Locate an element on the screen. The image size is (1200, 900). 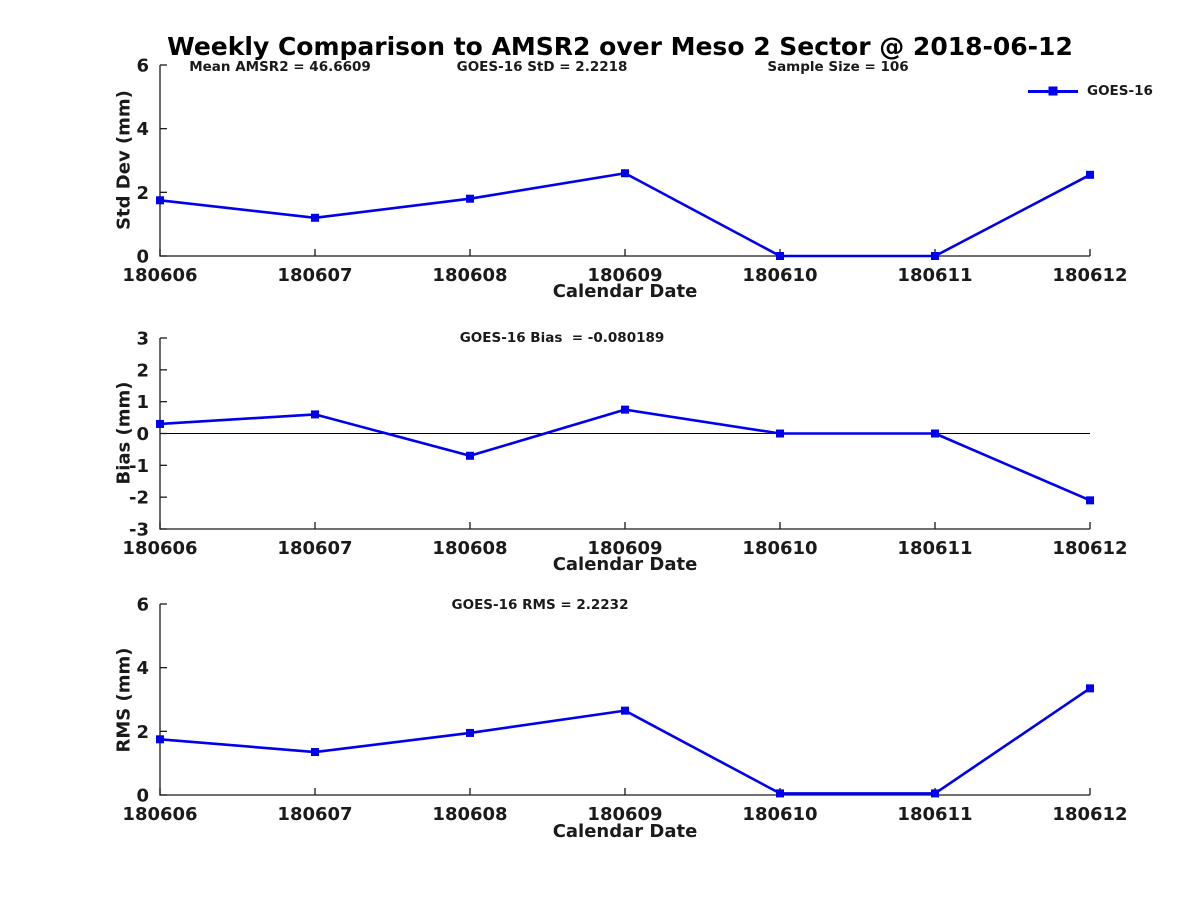
xlabel-std-dev: Calendar Date is located at coordinates (625, 291).